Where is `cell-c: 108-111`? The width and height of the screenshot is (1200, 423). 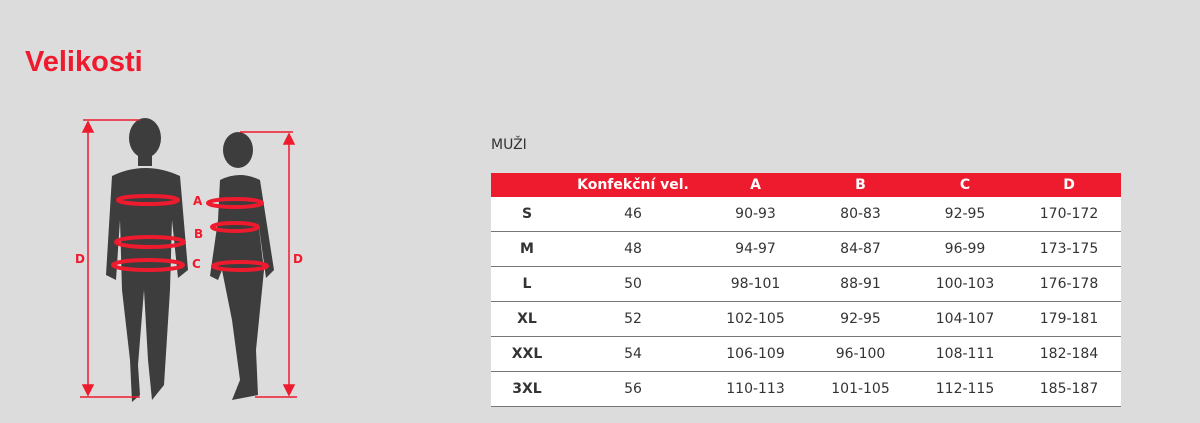
cell-c: 108-111 is located at coordinates (965, 354).